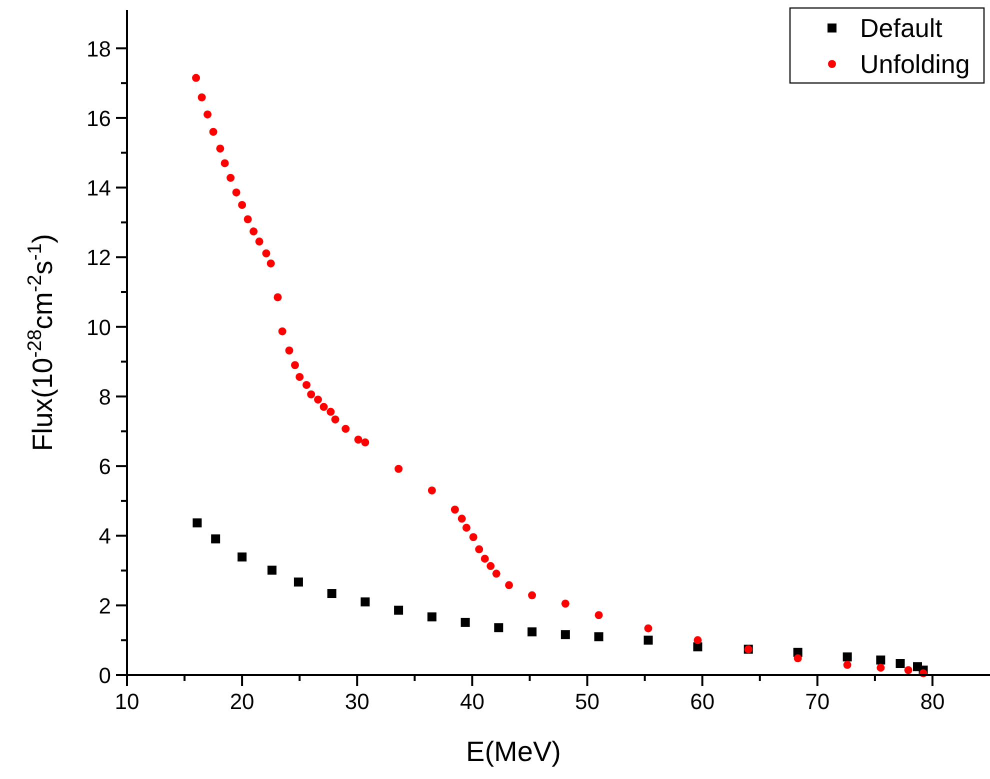  I want to click on y-tick-label: 16, so click(98, 118).